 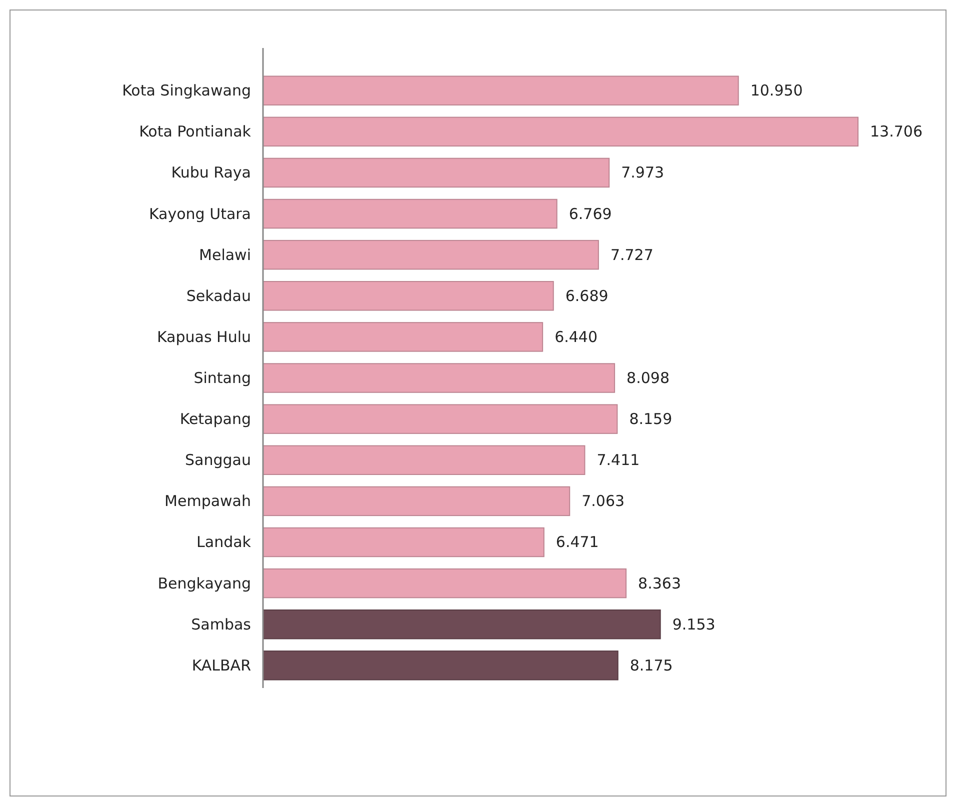 I want to click on y-tick-label: KALBAR, so click(x=221, y=665).